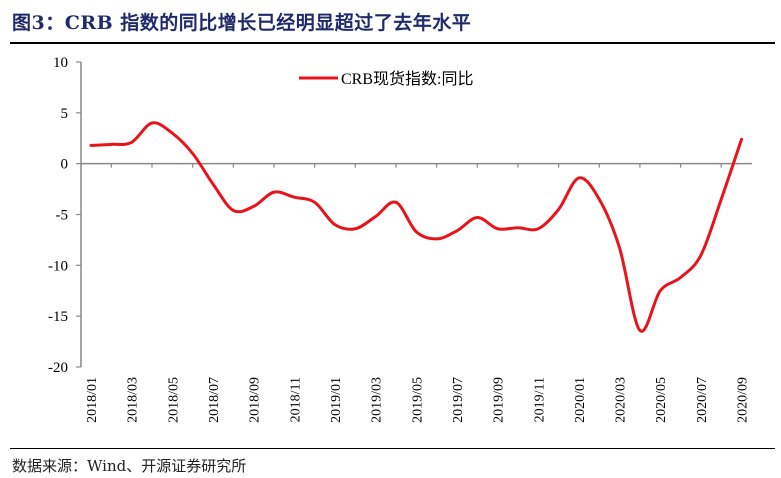 The image size is (781, 478). I want to click on y-tick-label: 0, so click(65, 165).